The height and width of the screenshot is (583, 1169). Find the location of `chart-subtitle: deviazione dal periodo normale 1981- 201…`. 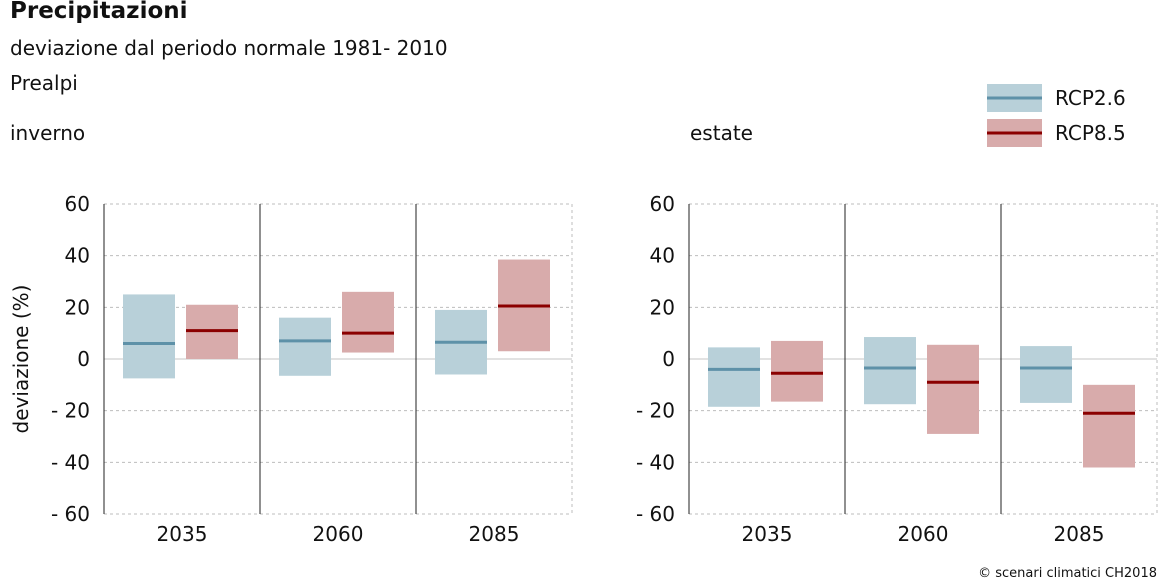

chart-subtitle: deviazione dal periodo normale 1981- 201… is located at coordinates (229, 48).